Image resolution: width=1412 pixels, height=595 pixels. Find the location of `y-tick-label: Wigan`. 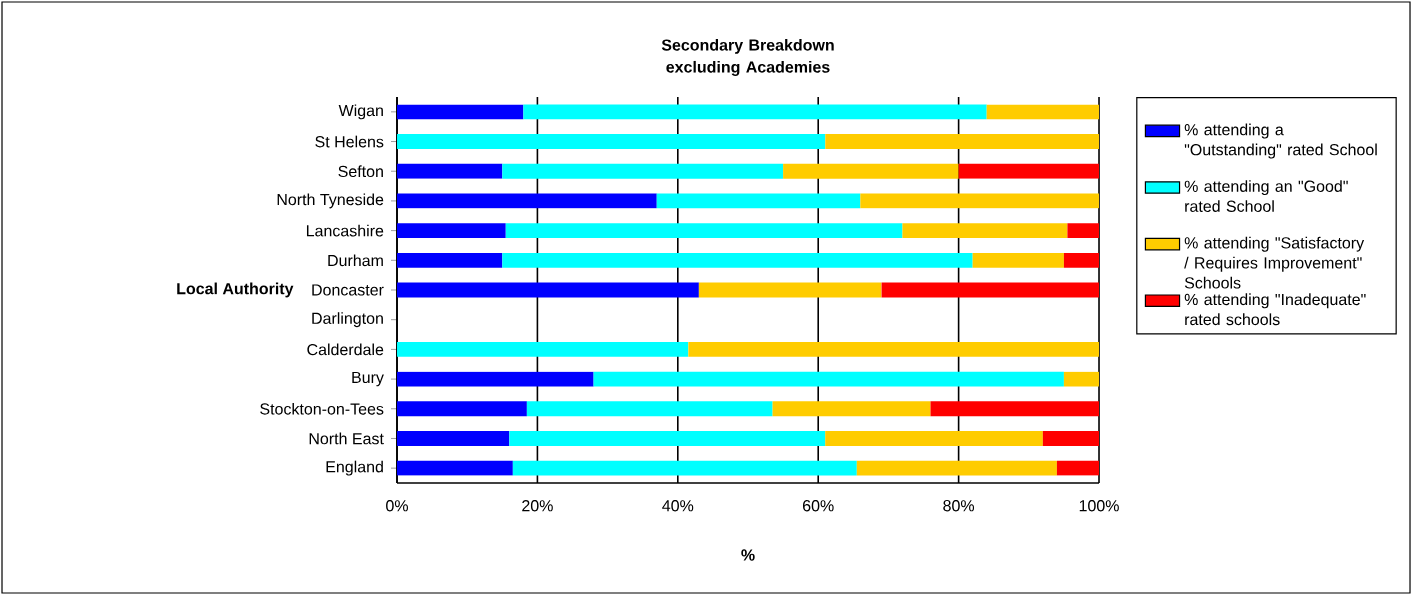

y-tick-label: Wigan is located at coordinates (360, 112).